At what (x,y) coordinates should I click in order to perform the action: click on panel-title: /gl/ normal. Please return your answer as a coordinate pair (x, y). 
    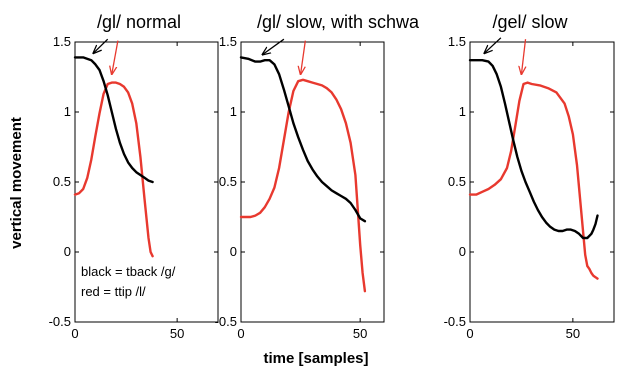
    Looking at the image, I should click on (139, 22).